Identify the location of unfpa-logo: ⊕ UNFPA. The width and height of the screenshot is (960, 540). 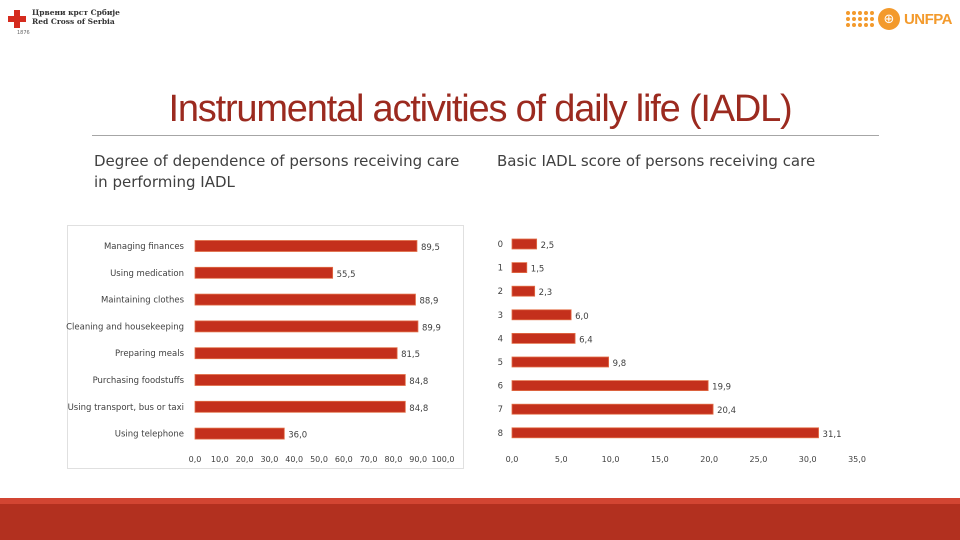
(899, 19).